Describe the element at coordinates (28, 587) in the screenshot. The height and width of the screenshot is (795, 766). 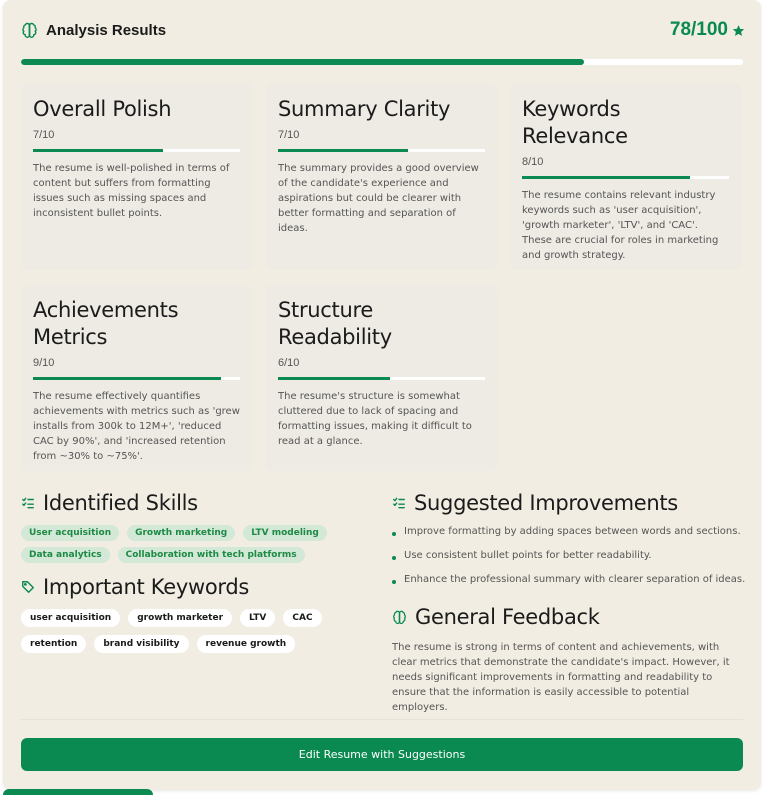
I see `tag-icon` at that location.